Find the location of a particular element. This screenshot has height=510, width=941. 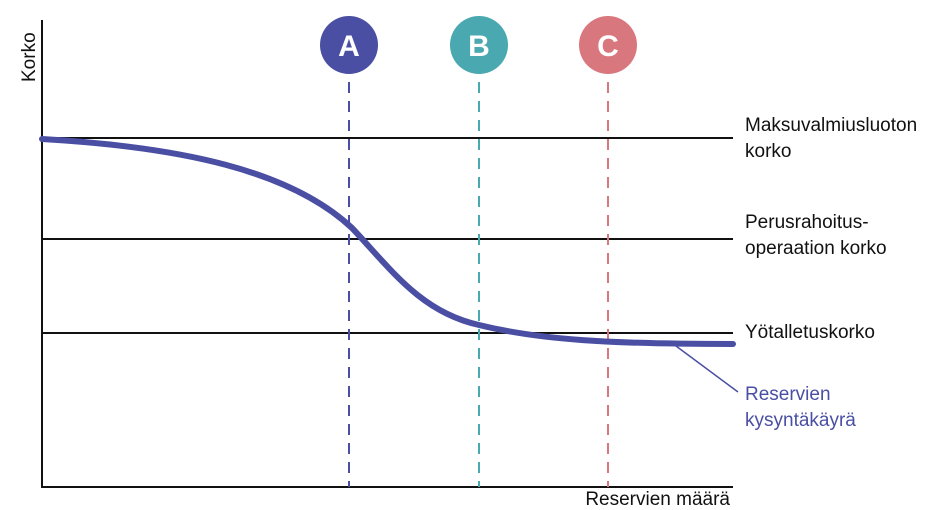

y-axis-label: Korko is located at coordinates (29, 57).